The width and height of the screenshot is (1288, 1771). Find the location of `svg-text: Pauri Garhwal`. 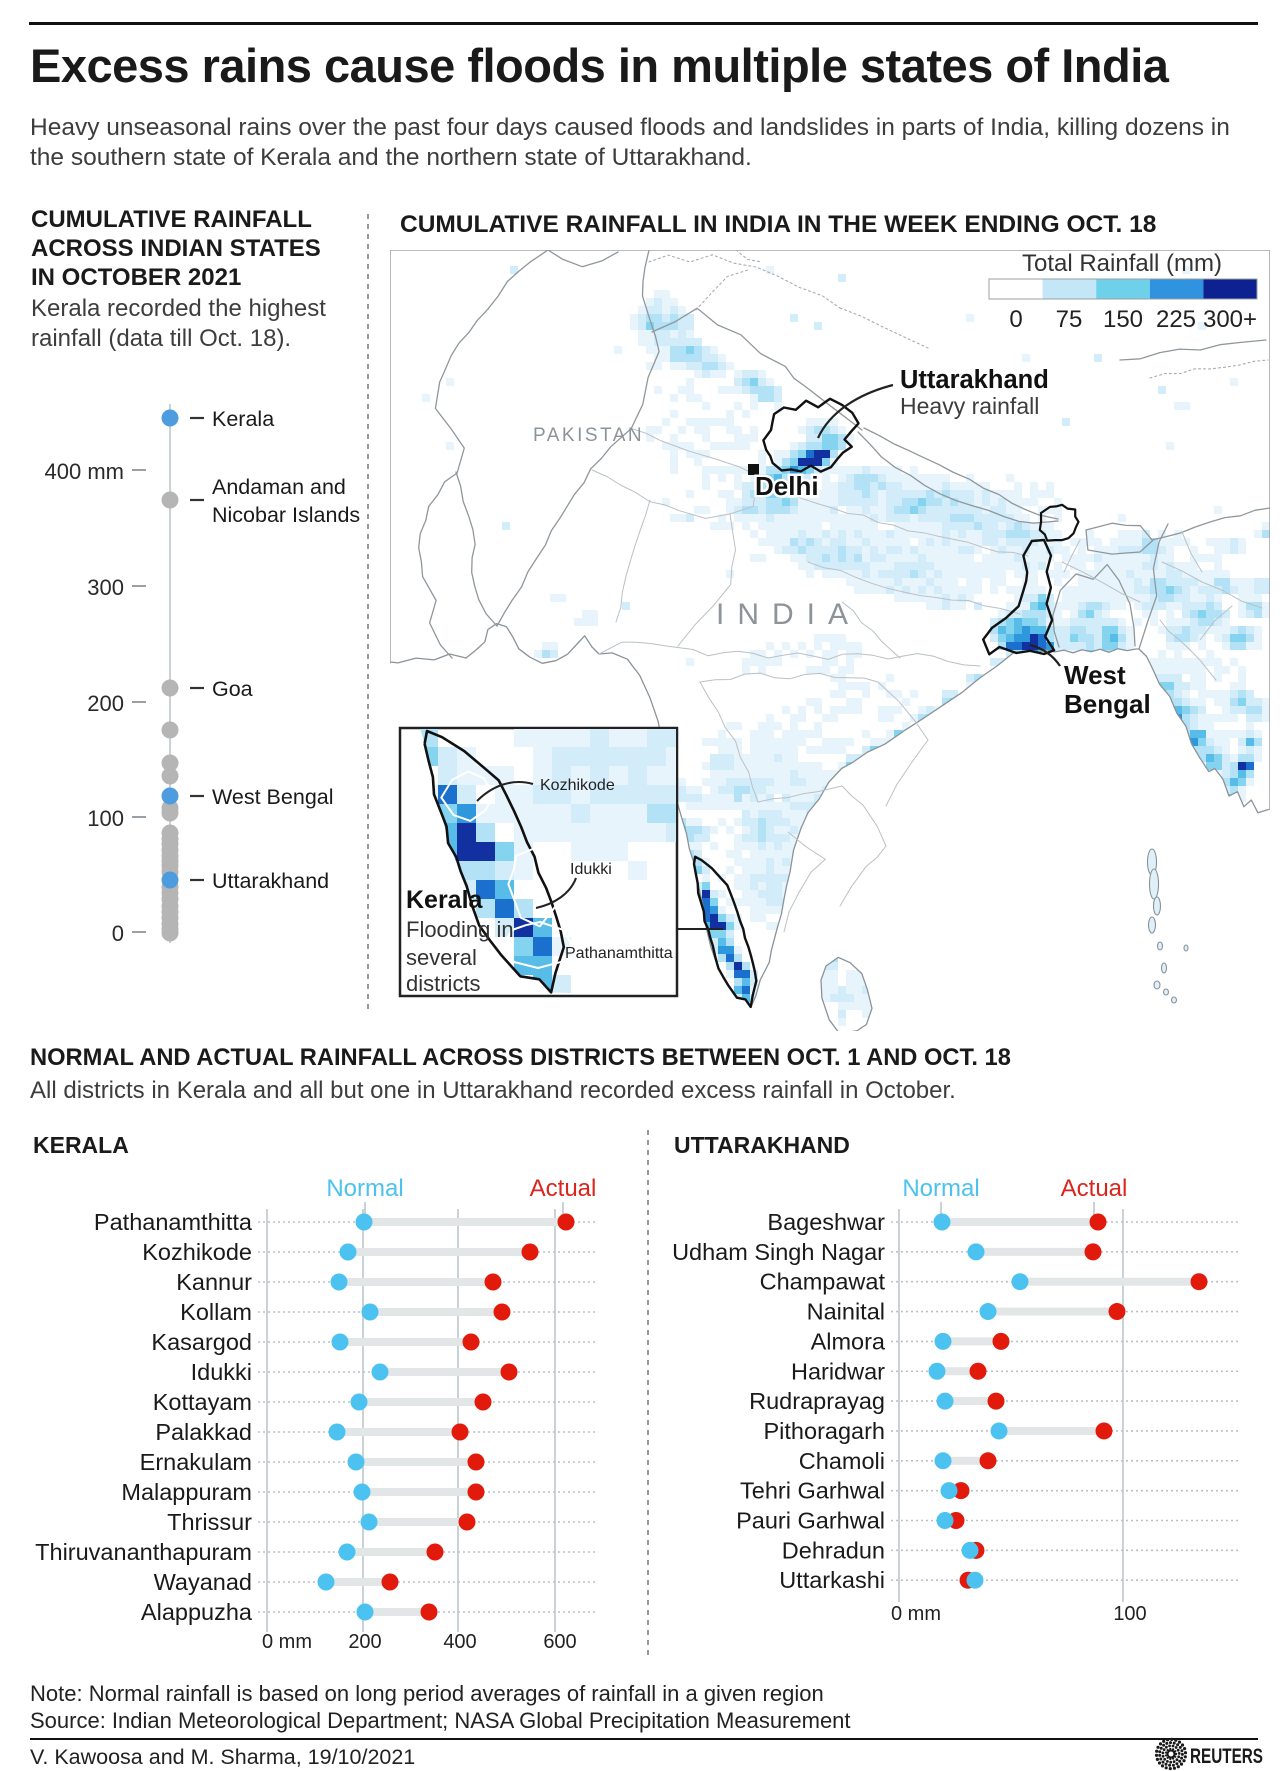

svg-text: Pauri Garhwal is located at coordinates (810, 1521).